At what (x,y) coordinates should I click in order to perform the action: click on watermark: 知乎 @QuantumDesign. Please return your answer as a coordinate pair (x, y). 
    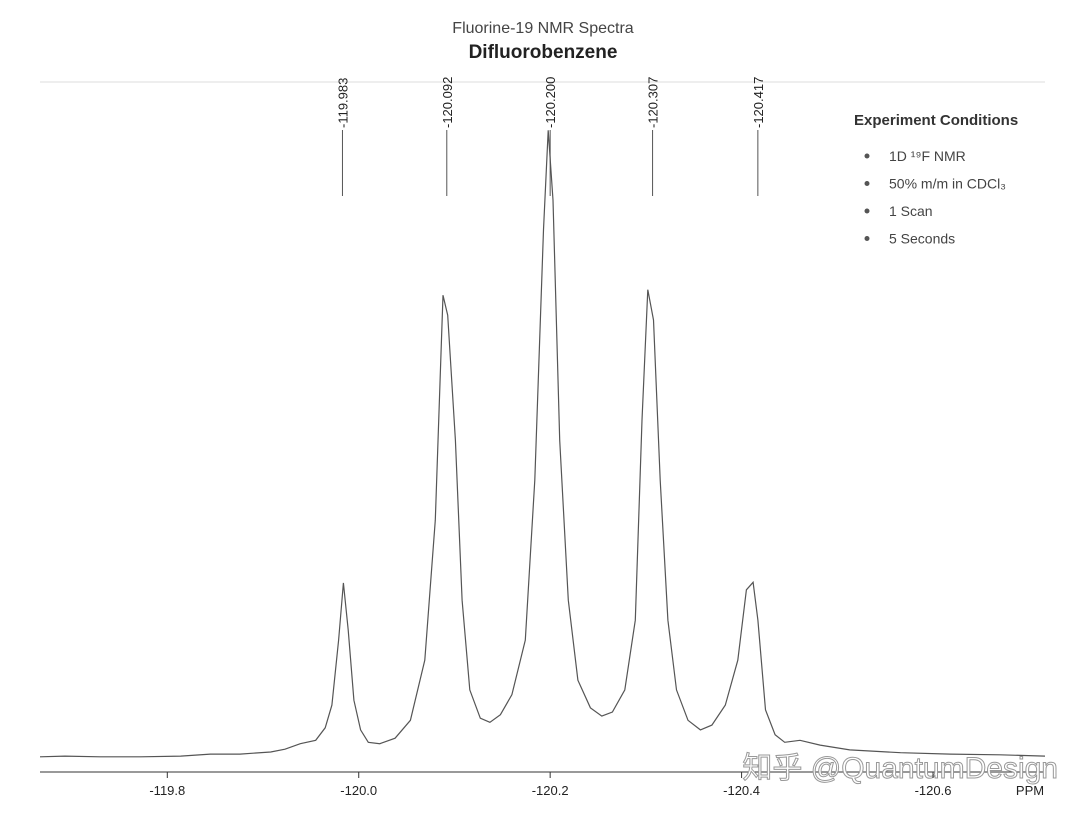
    Looking at the image, I should click on (900, 768).